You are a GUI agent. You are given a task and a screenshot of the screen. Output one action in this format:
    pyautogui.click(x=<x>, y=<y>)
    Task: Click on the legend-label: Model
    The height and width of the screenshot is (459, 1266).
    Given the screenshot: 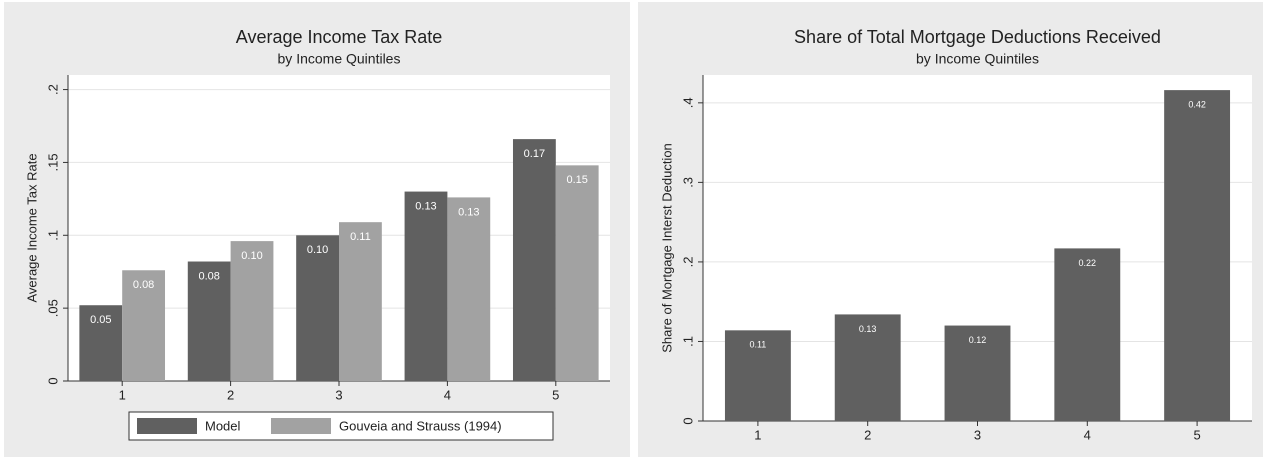 What is the action you would take?
    pyautogui.click(x=223, y=425)
    